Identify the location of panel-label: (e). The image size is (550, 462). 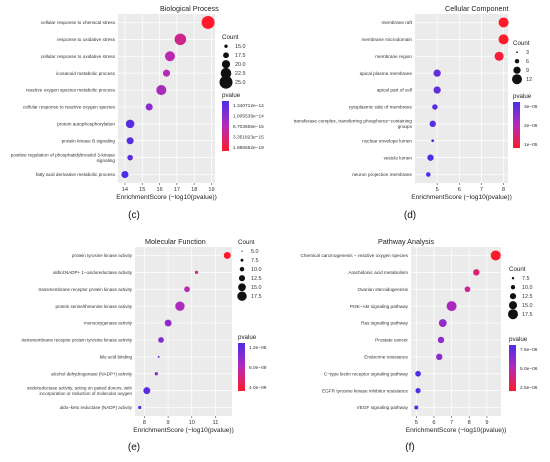
(134, 447).